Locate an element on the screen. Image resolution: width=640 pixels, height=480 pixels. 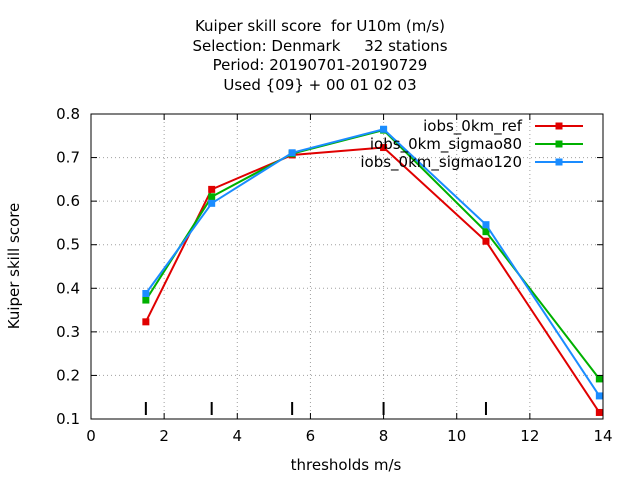
chart-title-line-1: Kuiper skill score for U10m (m/s) is located at coordinates (320, 26).